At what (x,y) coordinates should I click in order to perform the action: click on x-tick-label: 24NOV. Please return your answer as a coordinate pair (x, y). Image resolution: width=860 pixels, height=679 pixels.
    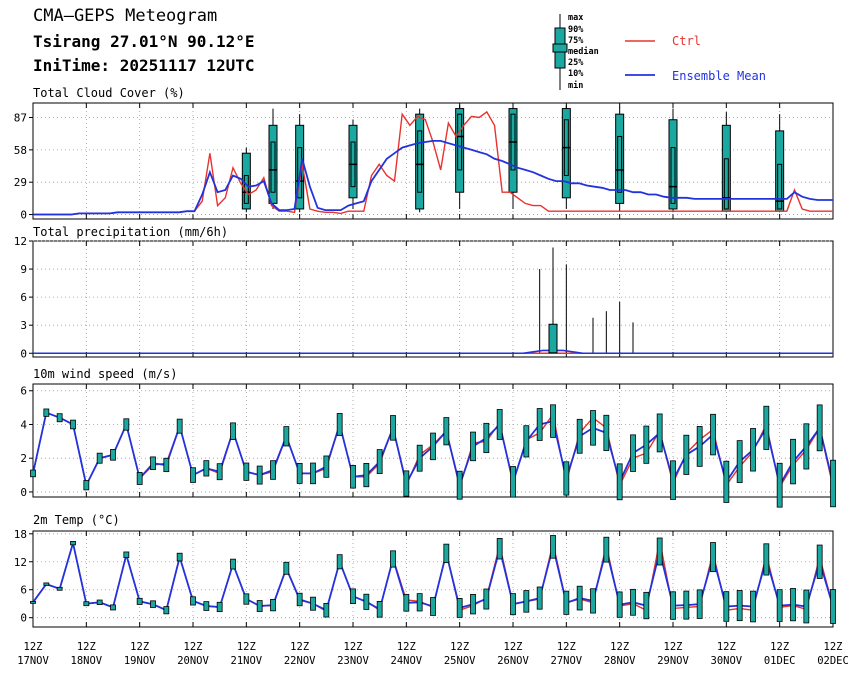
    Looking at the image, I should click on (407, 661).